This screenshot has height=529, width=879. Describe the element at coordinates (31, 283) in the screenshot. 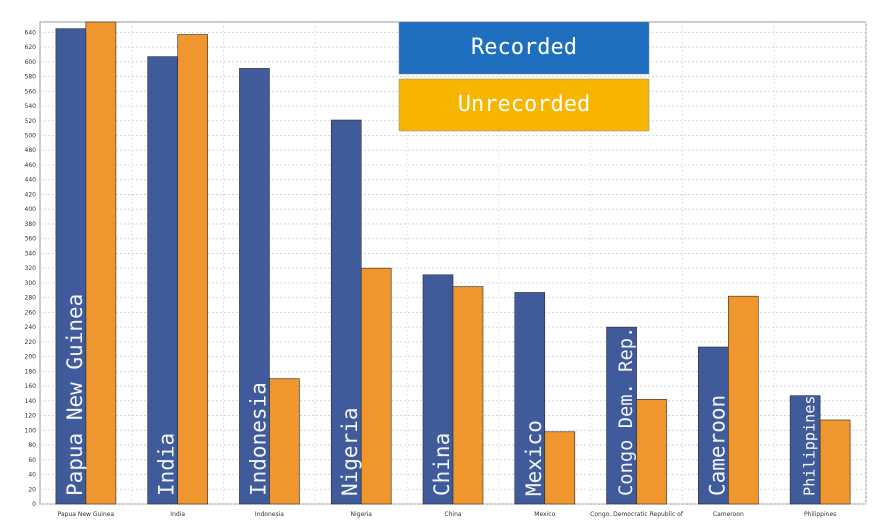

I see `y-tick-label: 300` at that location.